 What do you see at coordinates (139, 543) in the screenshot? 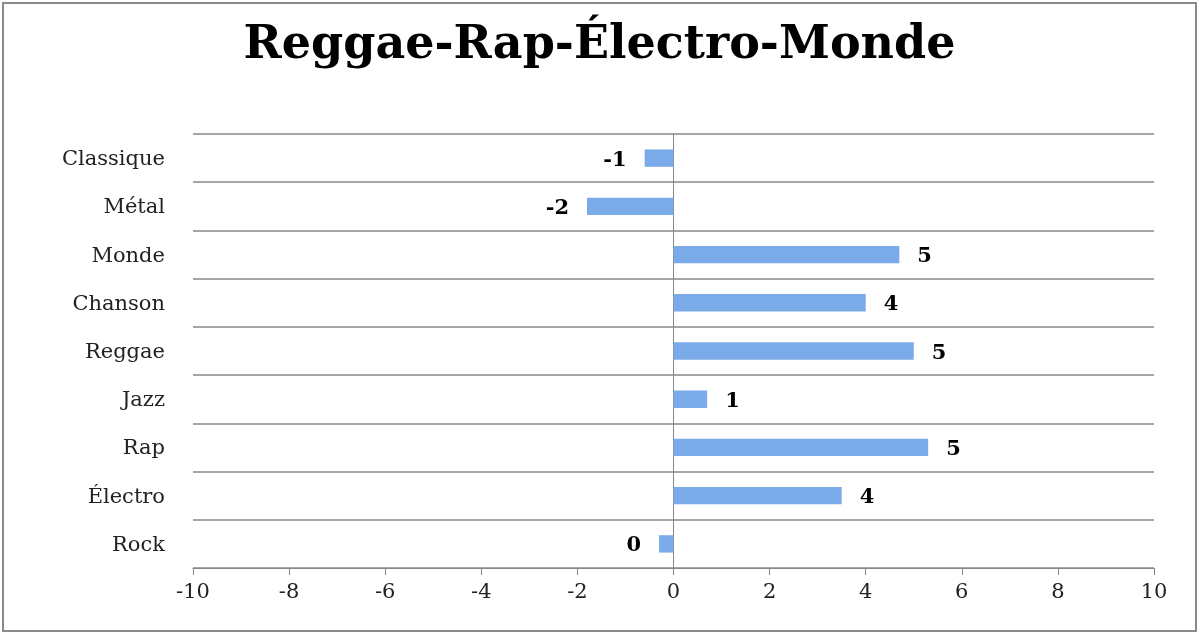
I see `y-tick-label: Rock` at bounding box center [139, 543].